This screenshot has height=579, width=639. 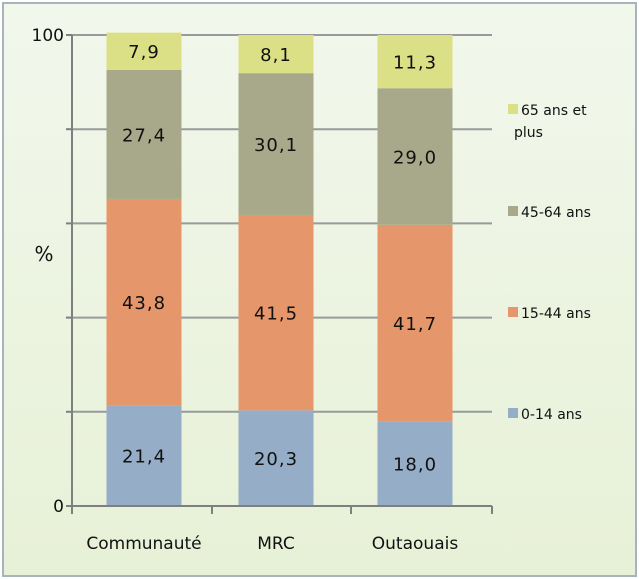 I want to click on data-label: 27,4, so click(x=144, y=135).